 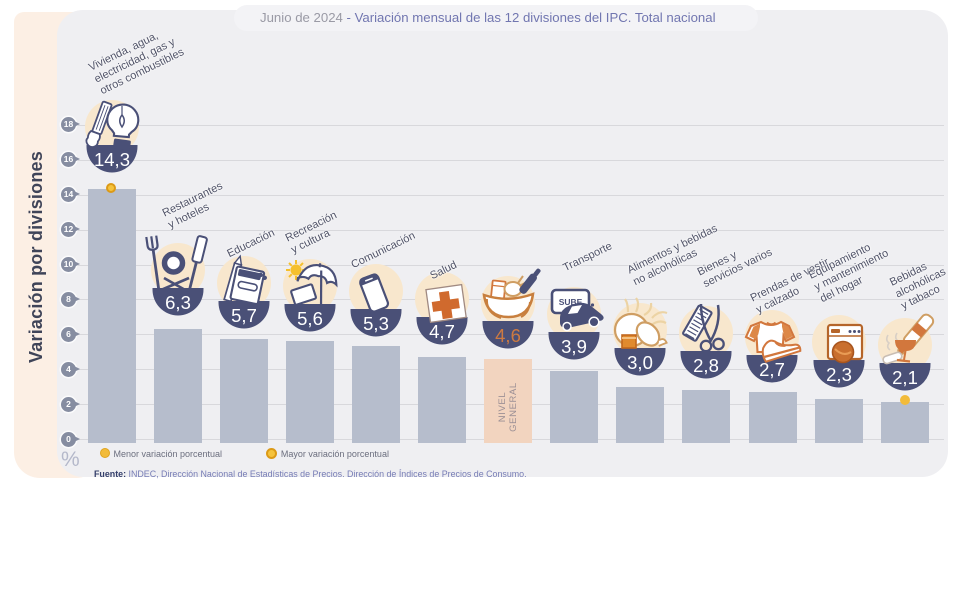 What do you see at coordinates (508, 335) in the screenshot?
I see `svg-text: 4,6` at bounding box center [508, 335].